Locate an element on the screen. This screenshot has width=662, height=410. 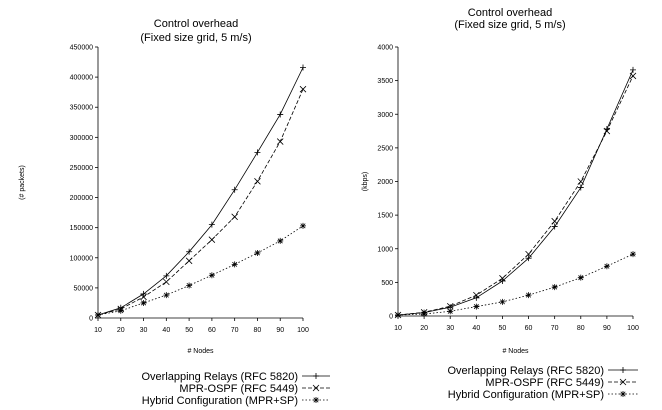
y-tick-label: 350000 is located at coordinates (81, 108).